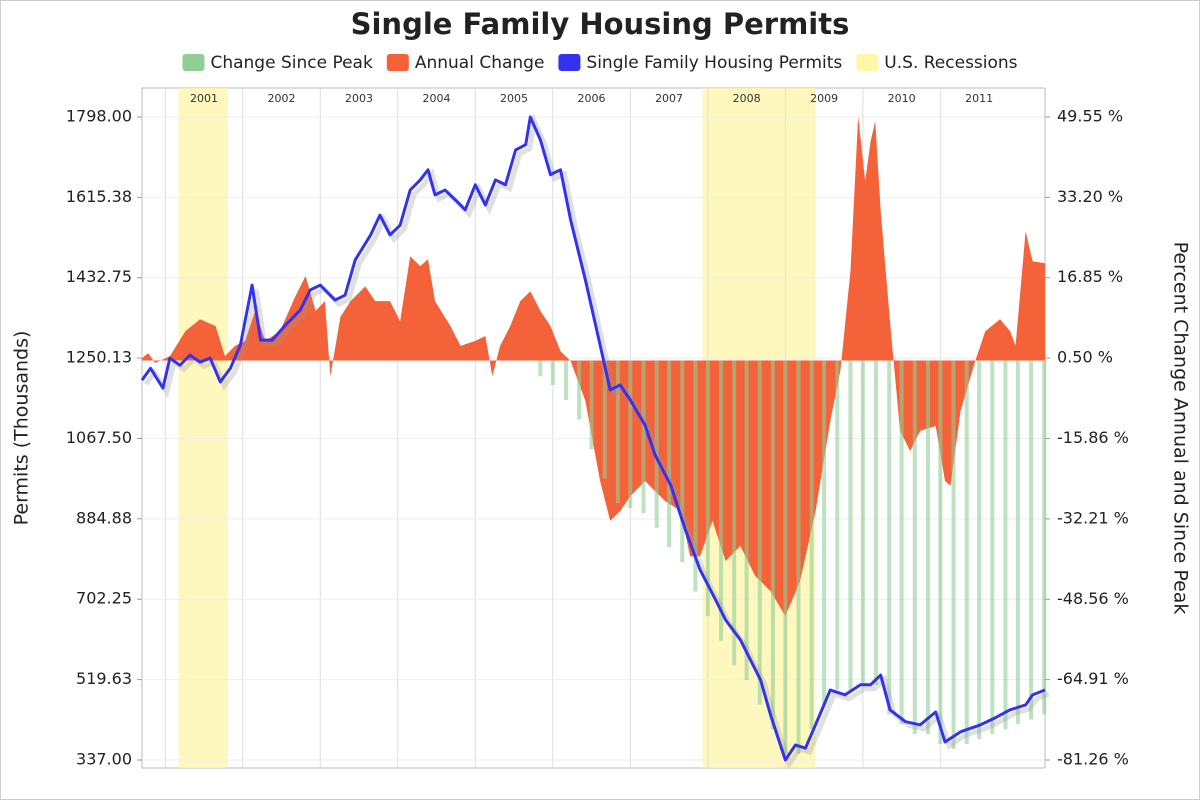  I want to click on x-tick-label: 2003, so click(359, 98).